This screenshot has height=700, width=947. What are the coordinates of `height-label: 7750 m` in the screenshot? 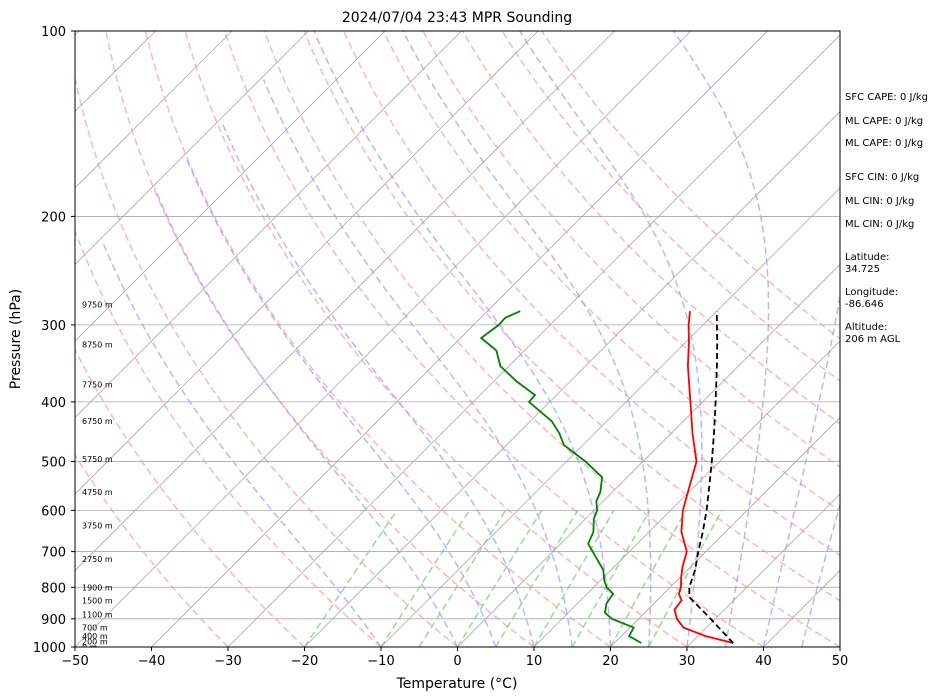 It's located at (97, 385).